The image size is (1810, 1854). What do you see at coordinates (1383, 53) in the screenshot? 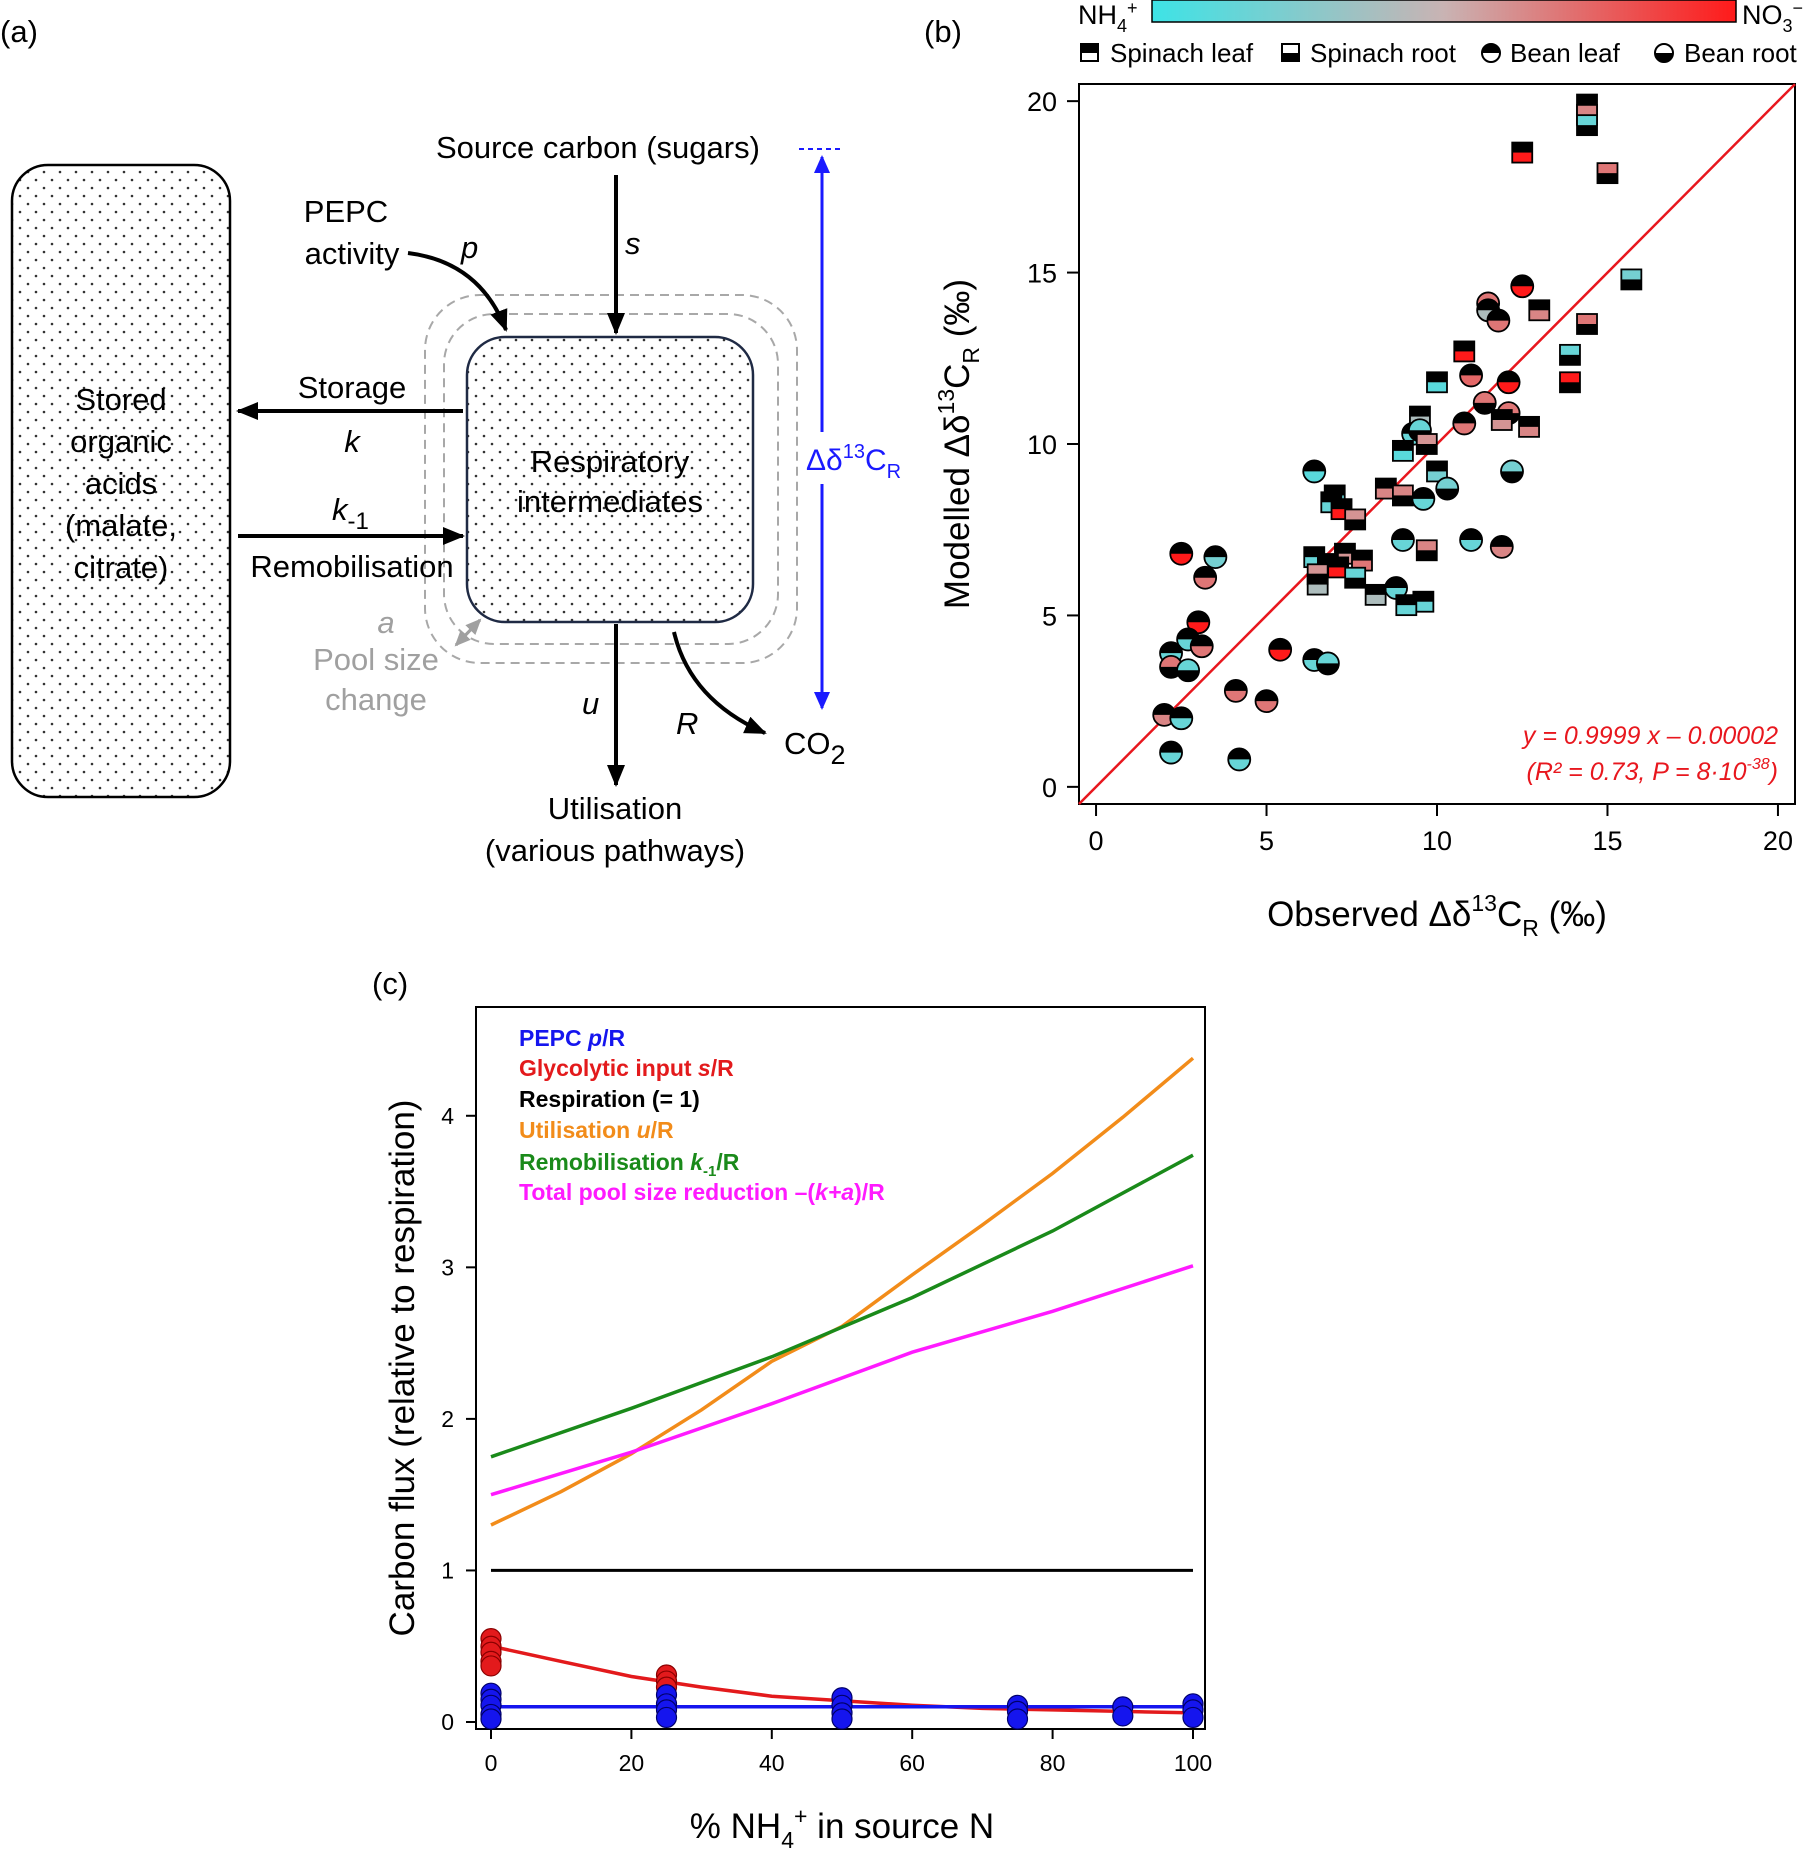
I see `legend-spinach-root-label: Spinach root` at bounding box center [1383, 53].